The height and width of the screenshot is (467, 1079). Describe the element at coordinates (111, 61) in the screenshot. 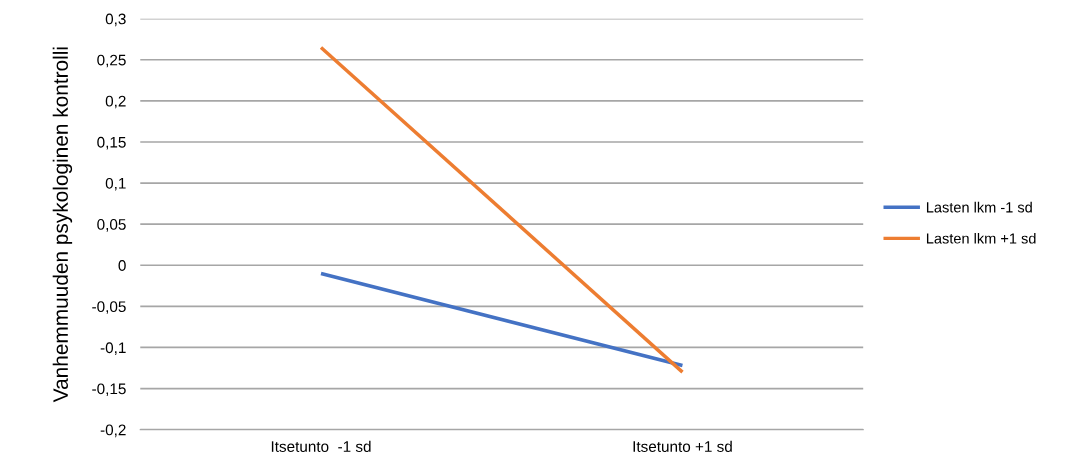

I see `y-tick-label: 0,25` at that location.